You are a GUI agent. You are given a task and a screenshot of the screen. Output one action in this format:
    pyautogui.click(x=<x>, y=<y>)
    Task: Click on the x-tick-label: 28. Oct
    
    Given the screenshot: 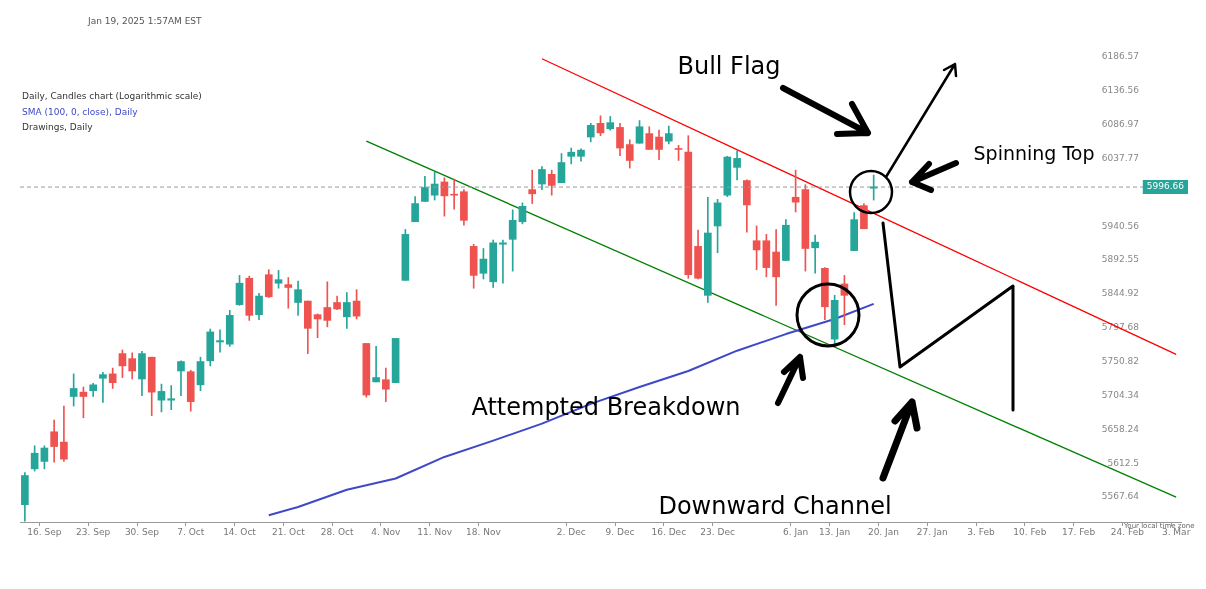 What is the action you would take?
    pyautogui.click(x=337, y=531)
    